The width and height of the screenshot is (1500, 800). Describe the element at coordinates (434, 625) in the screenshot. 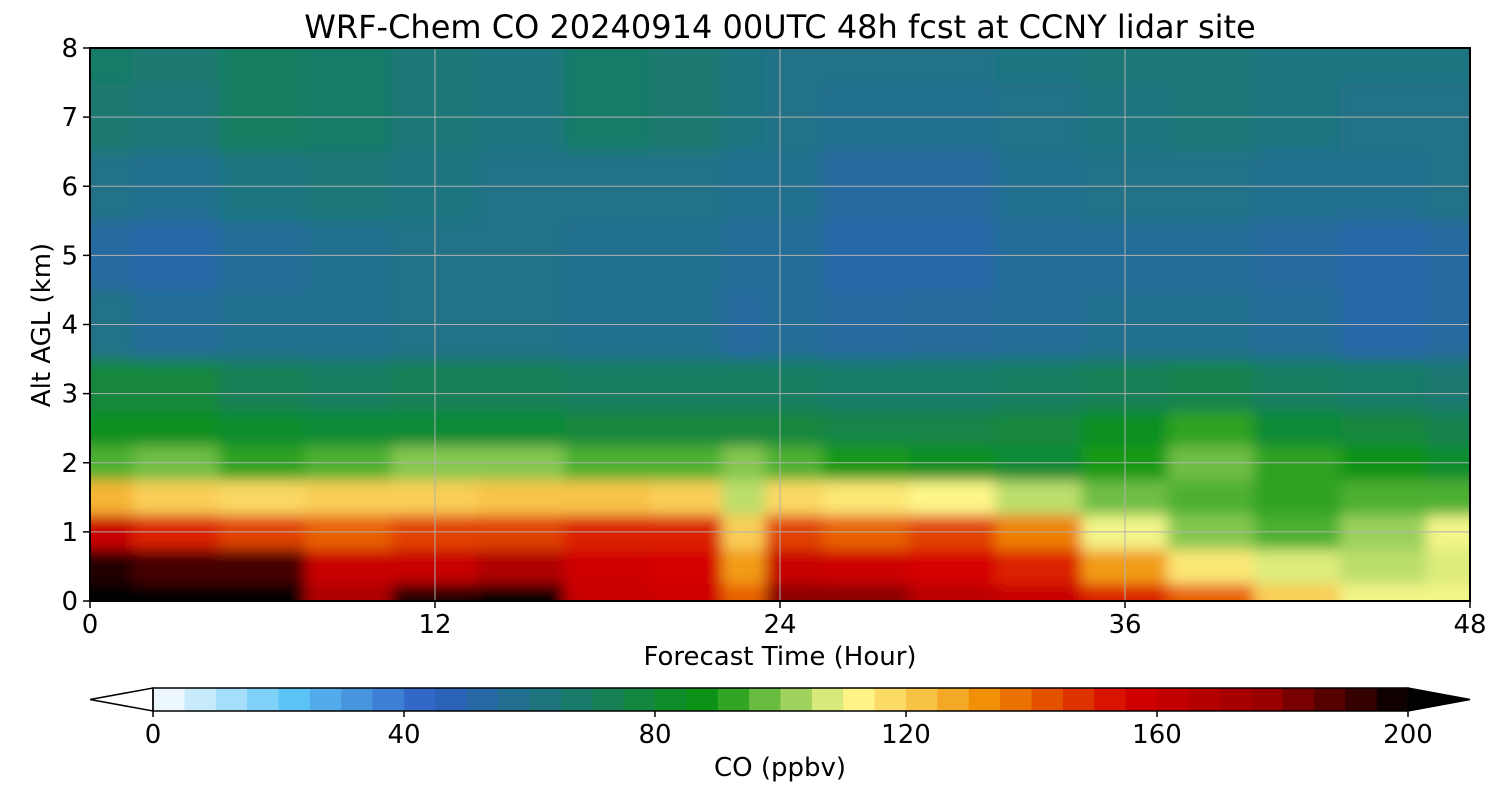

I see `x-tick-label: 12` at that location.